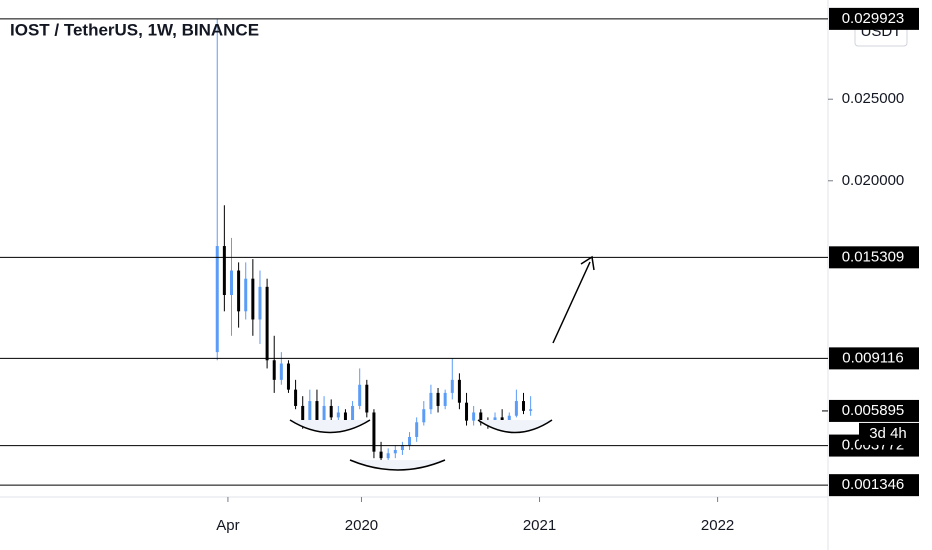  What do you see at coordinates (539, 525) in the screenshot?
I see `x-tick-label: 2021` at bounding box center [539, 525].